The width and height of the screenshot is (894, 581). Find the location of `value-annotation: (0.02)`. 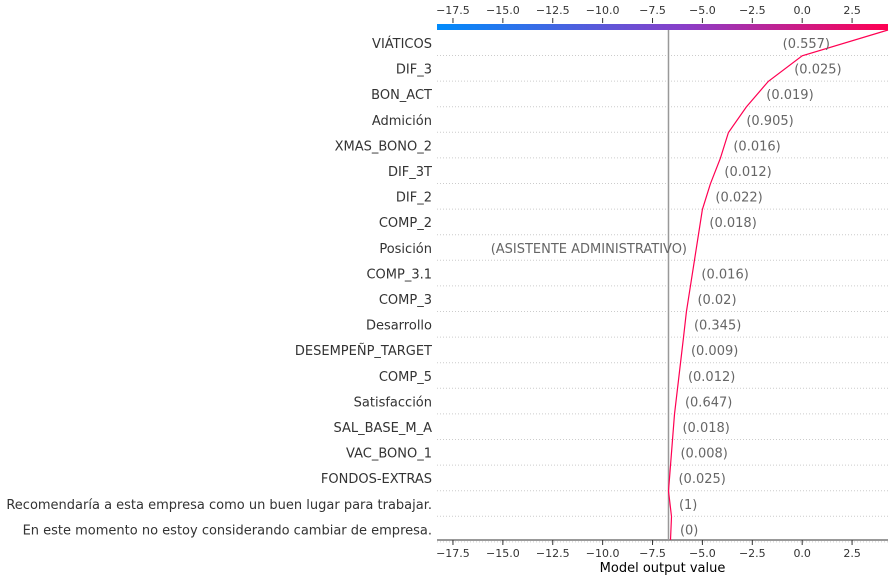

value-annotation: (0.02) is located at coordinates (716, 300).